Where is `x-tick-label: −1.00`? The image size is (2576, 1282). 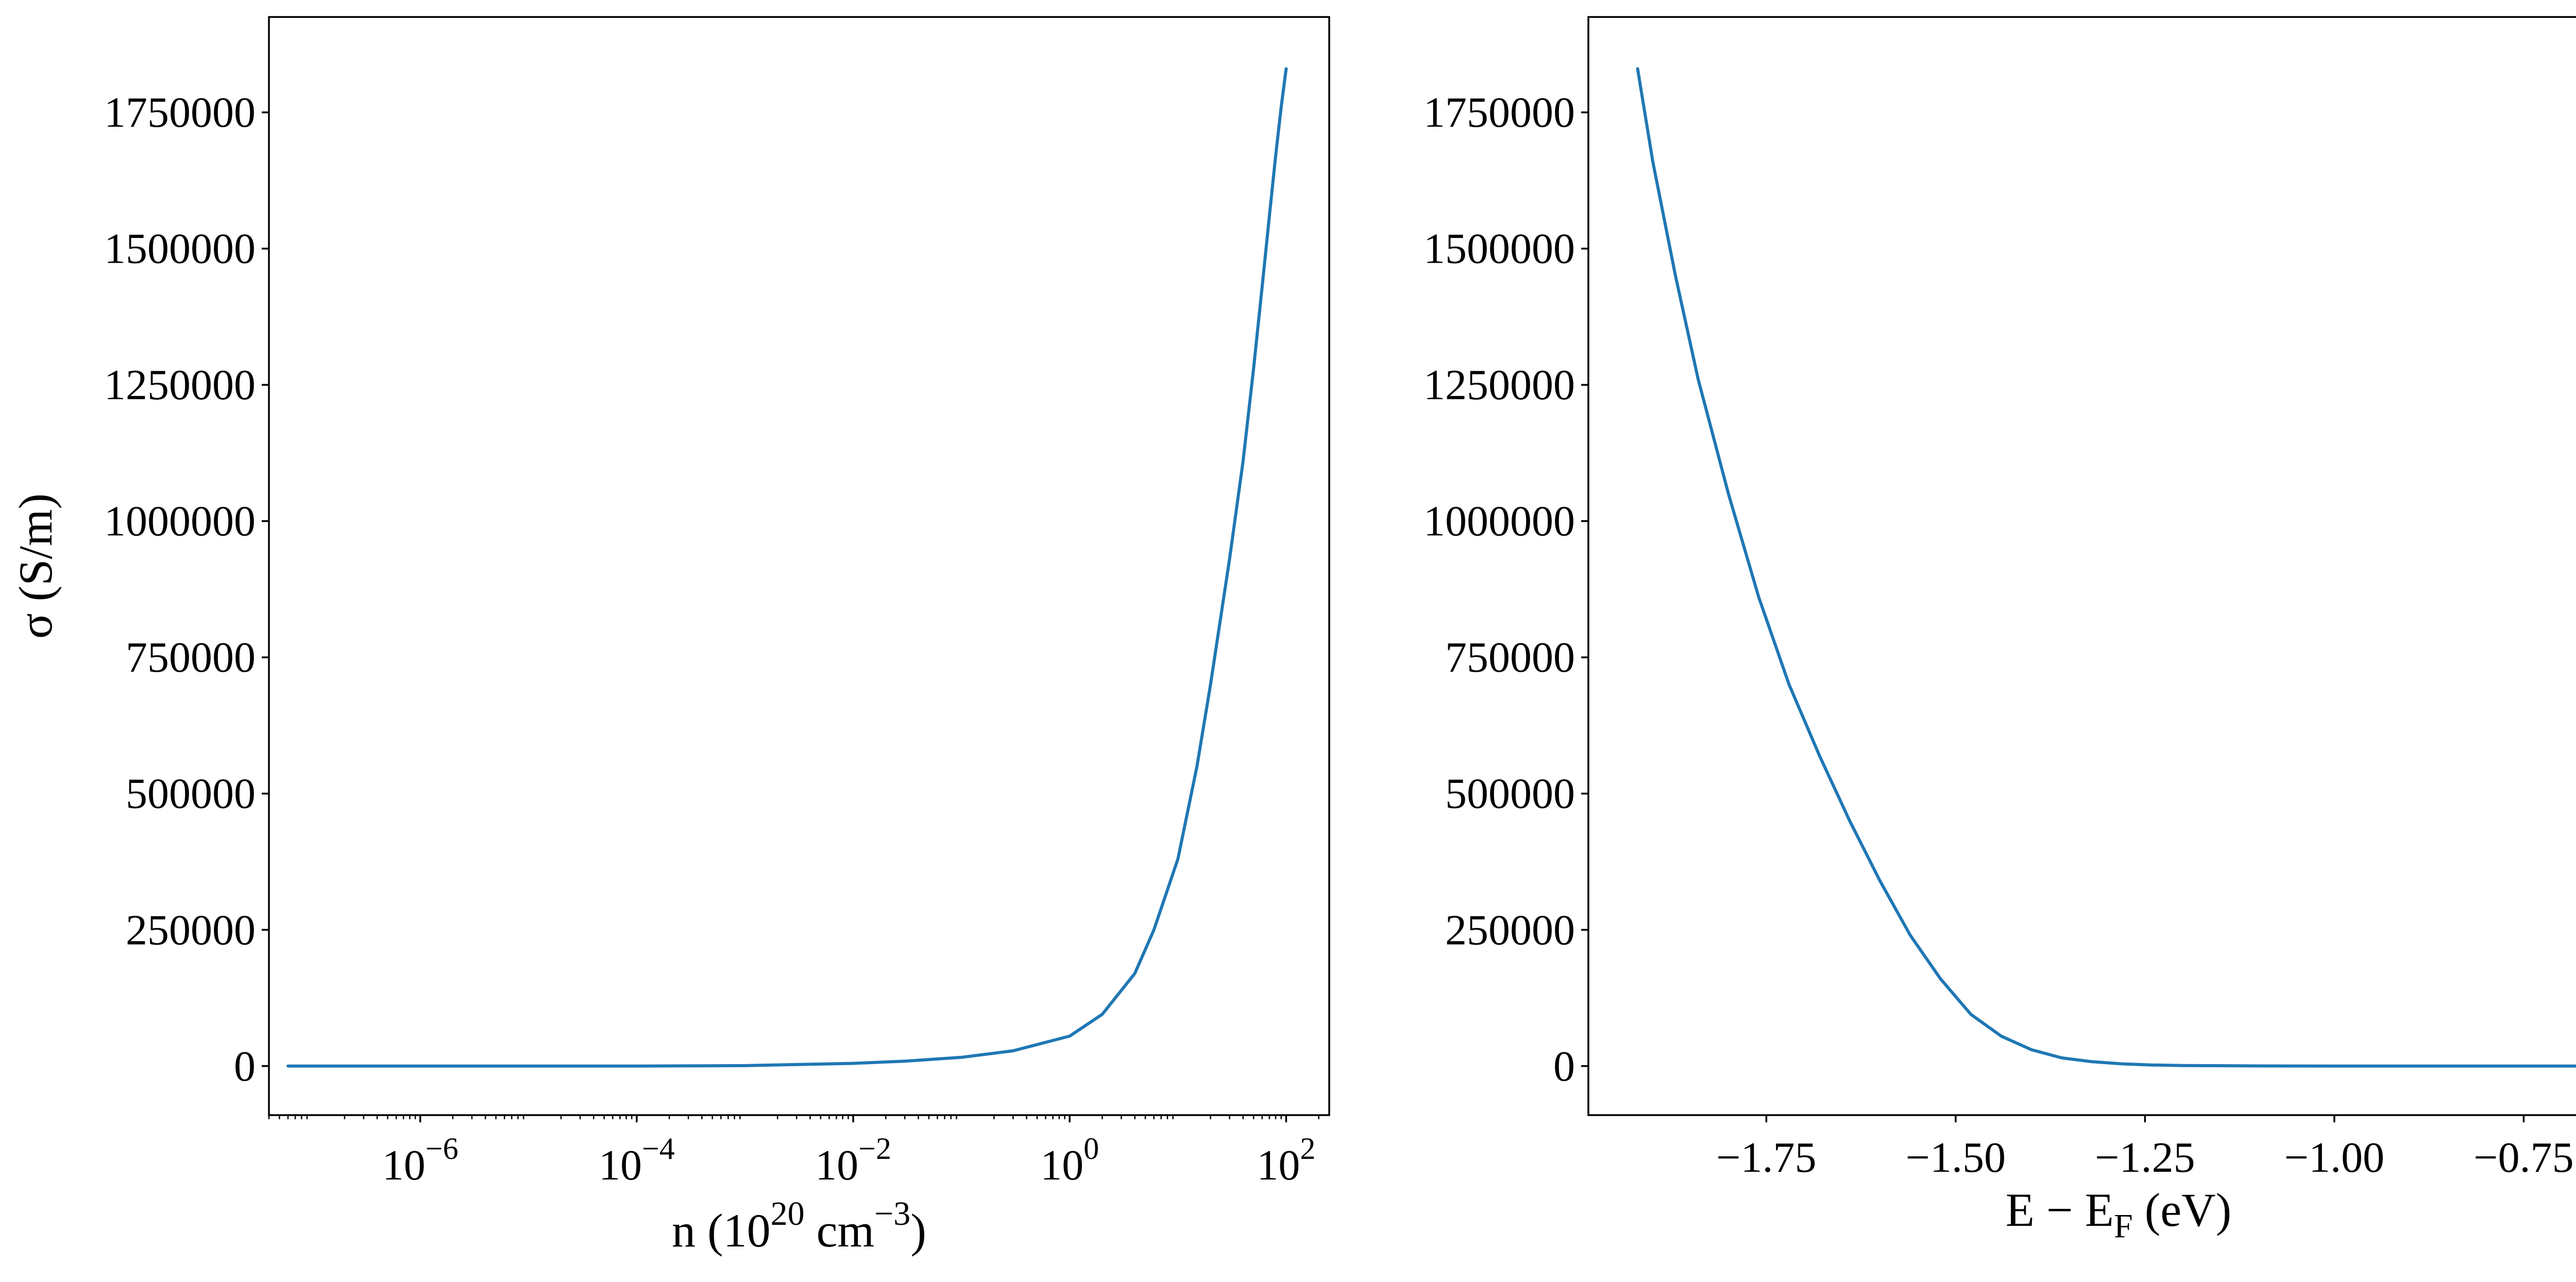
x-tick-label: −1.00 is located at coordinates (2334, 1158).